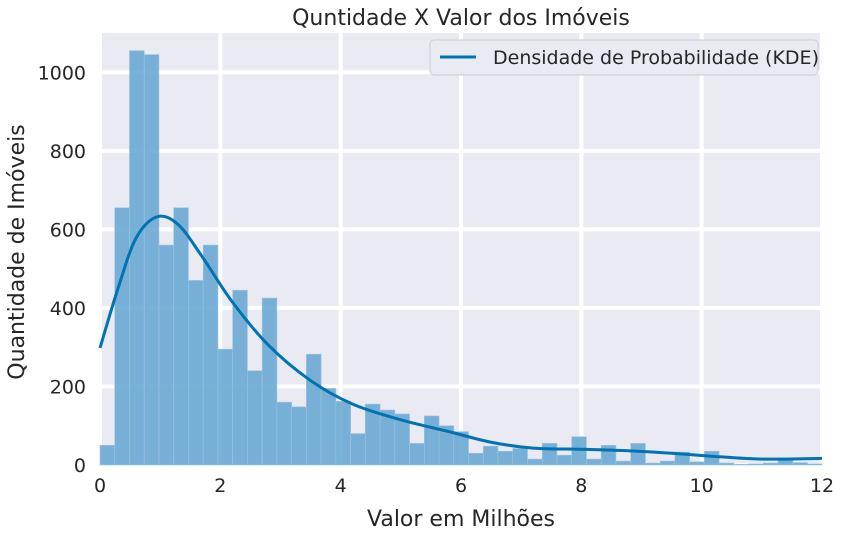  I want to click on chart-title: Quntidade X Valor dos Imóveis, so click(461, 18).